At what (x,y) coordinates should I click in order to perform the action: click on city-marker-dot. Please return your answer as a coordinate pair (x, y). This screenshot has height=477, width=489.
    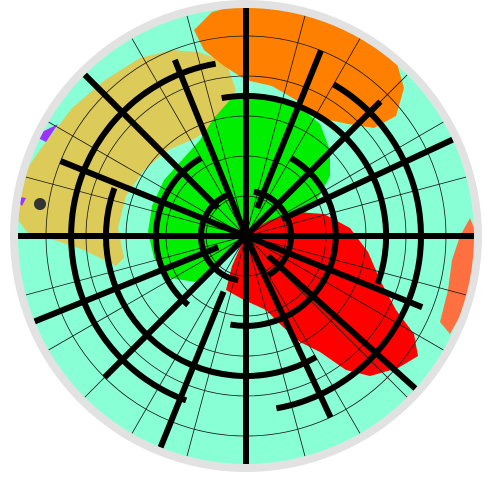
    Looking at the image, I should click on (40, 204).